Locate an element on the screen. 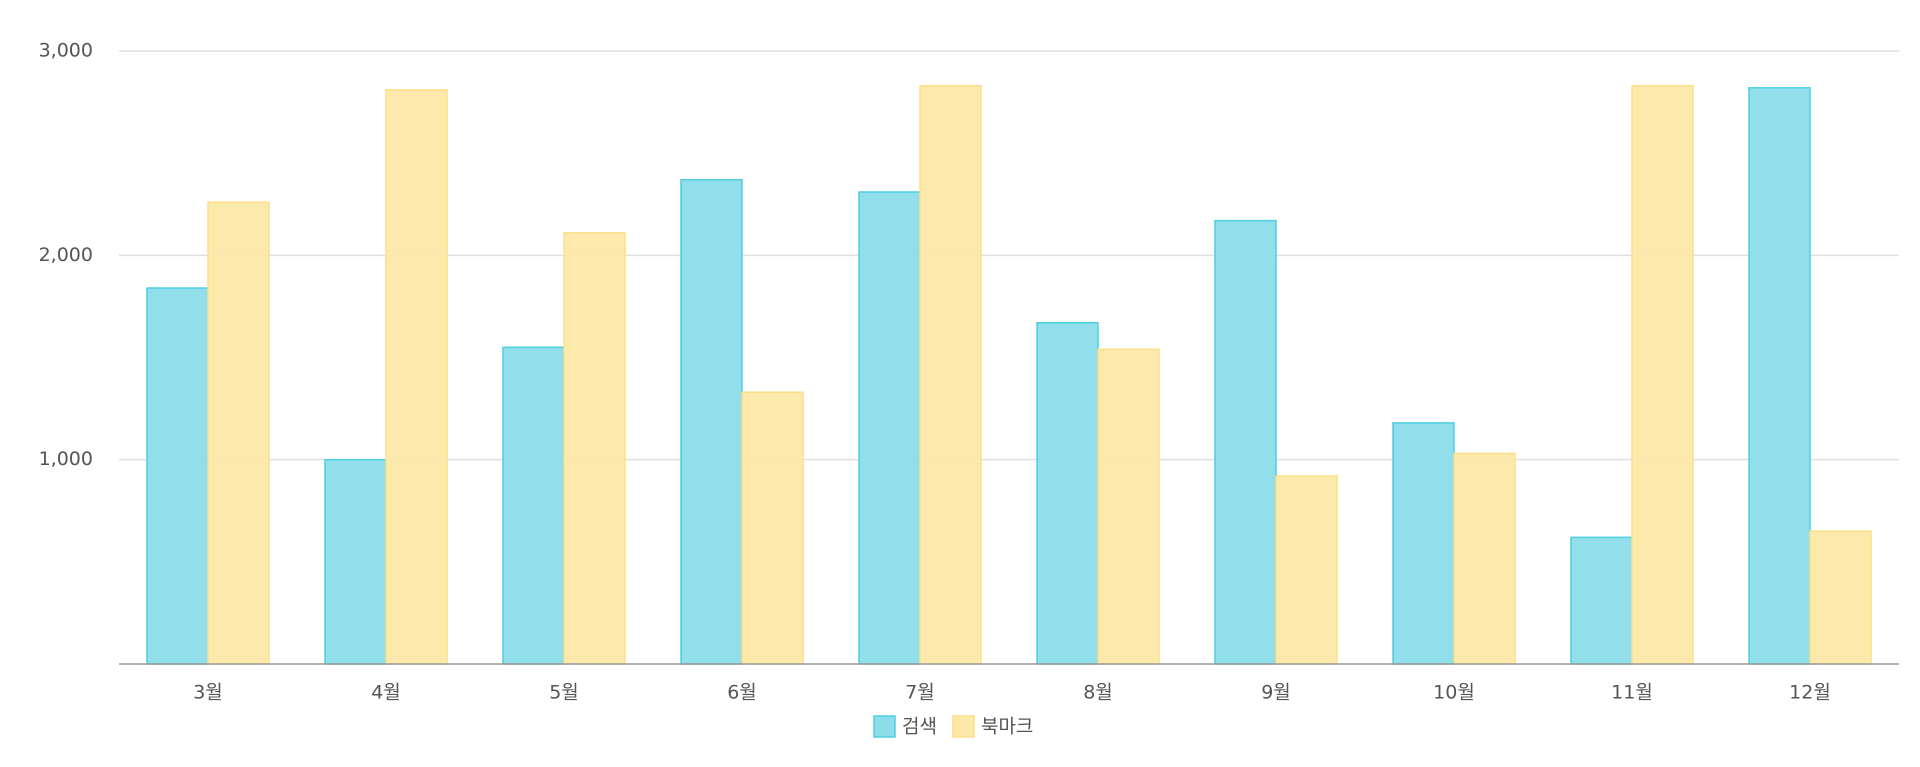 The image size is (1920, 767). y-tick-label: 3,000 is located at coordinates (66, 51).